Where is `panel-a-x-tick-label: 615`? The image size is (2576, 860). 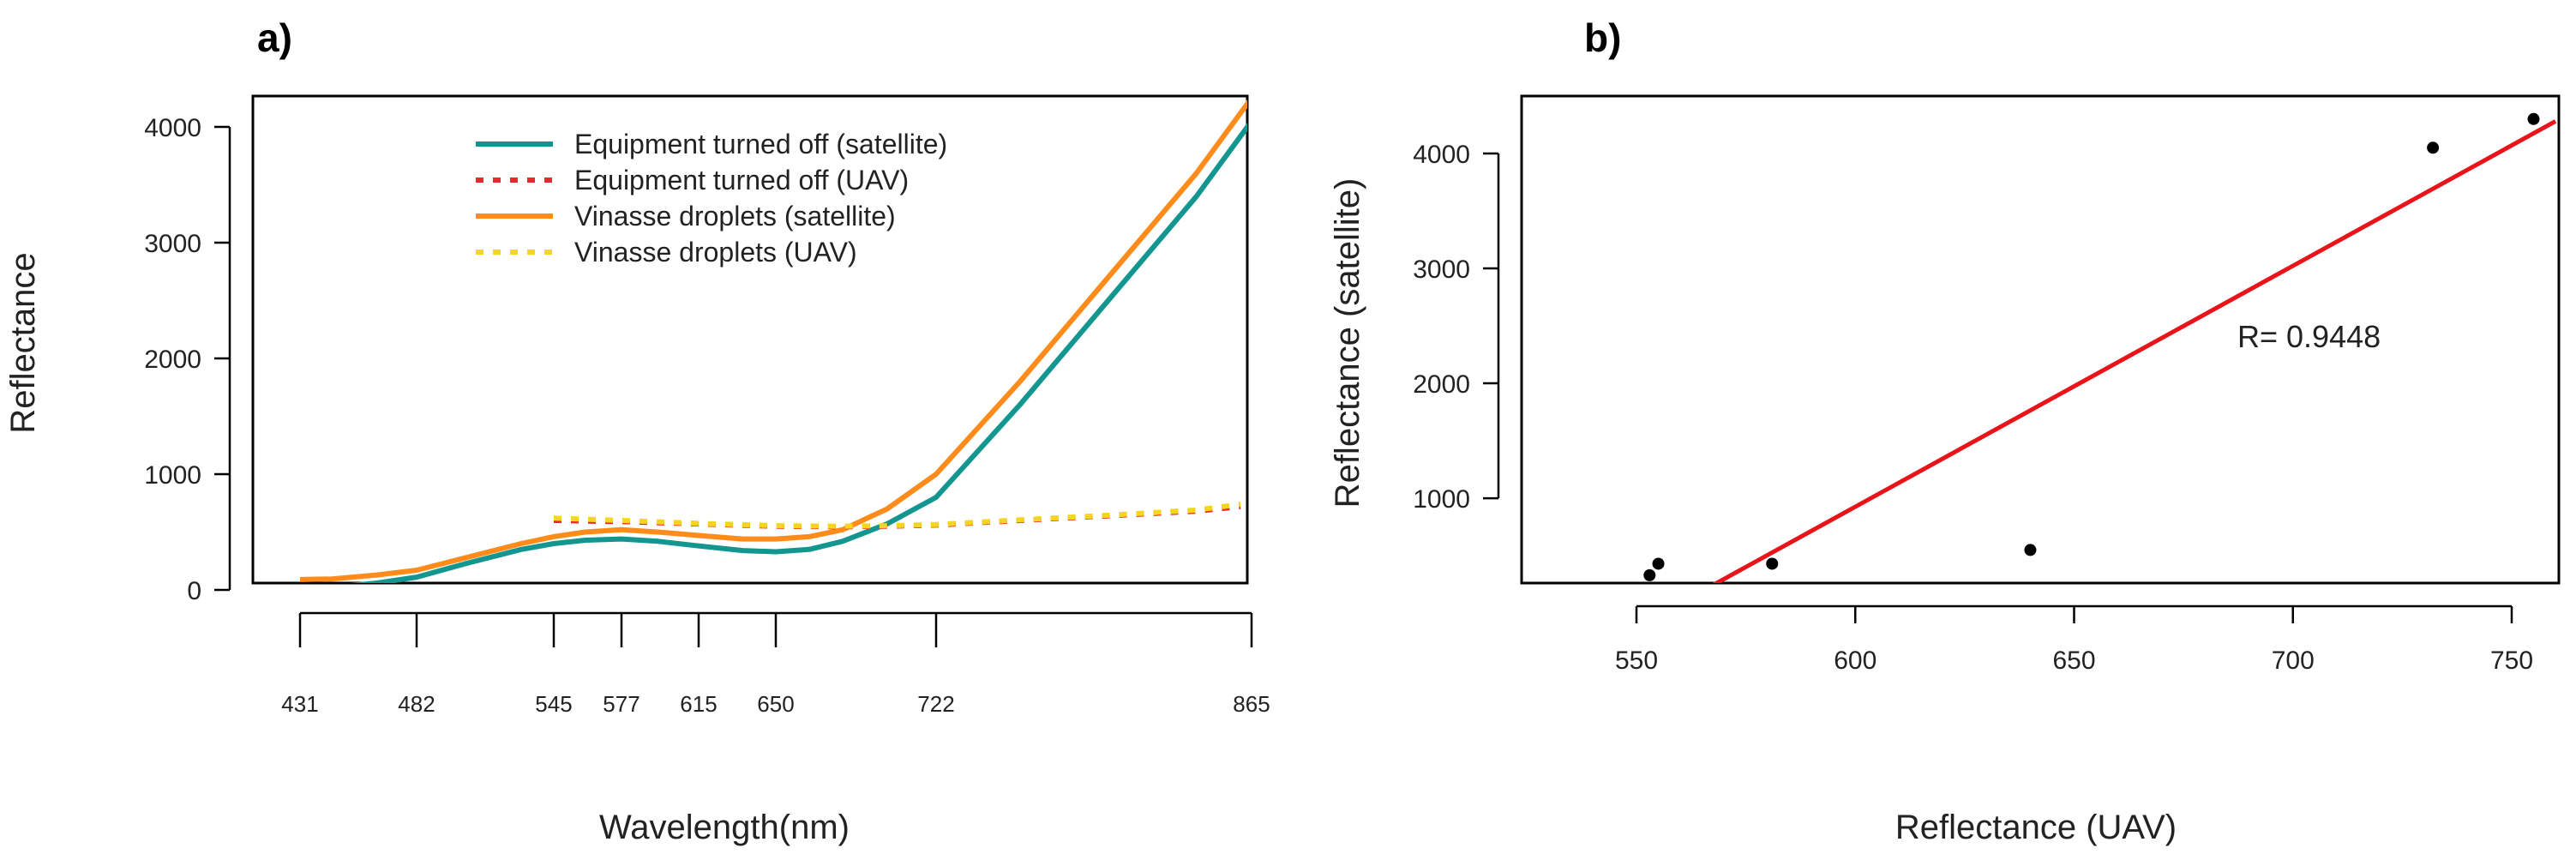
panel-a-x-tick-label: 615 is located at coordinates (698, 704).